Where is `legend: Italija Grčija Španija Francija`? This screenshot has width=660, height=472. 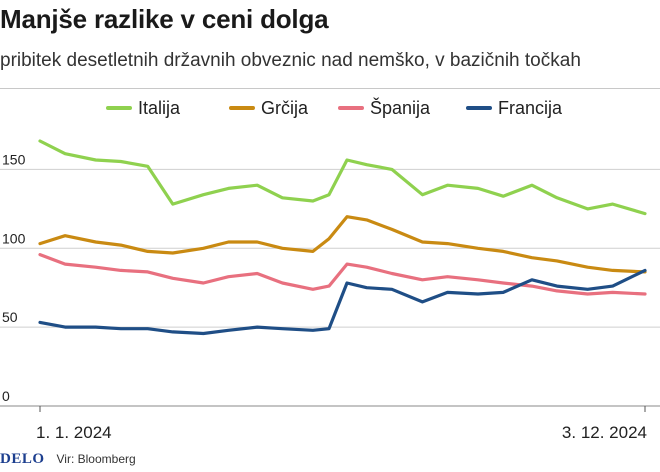 legend: Italija Grčija Španija Francija is located at coordinates (334, 107).